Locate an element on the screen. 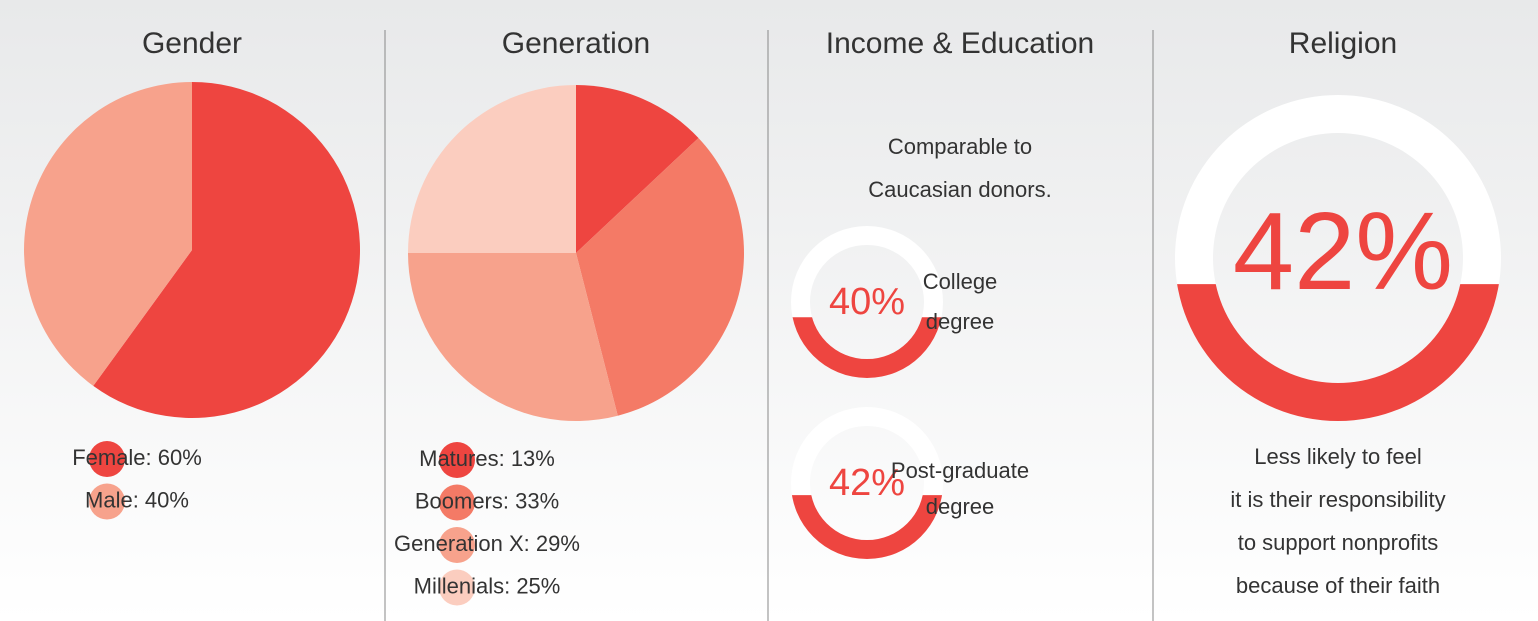 This screenshot has height=621, width=1538. subtitle: Caucasian donors. is located at coordinates (959, 189).